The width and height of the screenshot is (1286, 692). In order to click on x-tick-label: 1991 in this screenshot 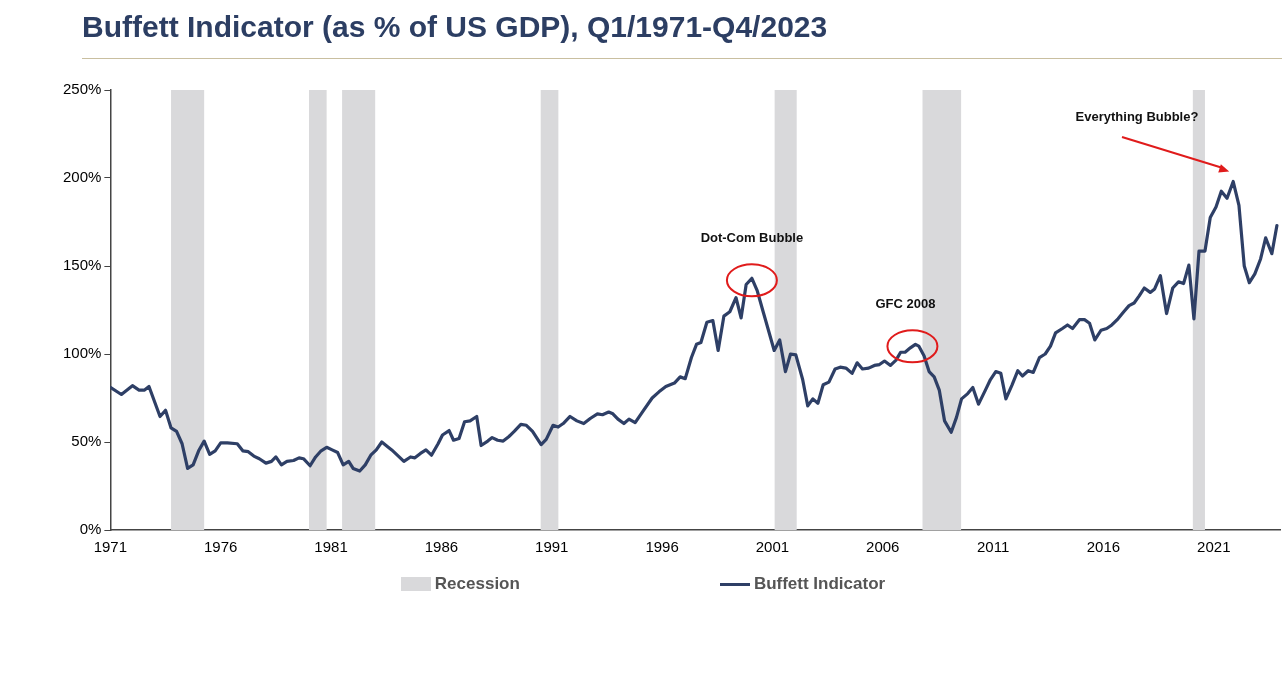, I will do `click(552, 547)`.